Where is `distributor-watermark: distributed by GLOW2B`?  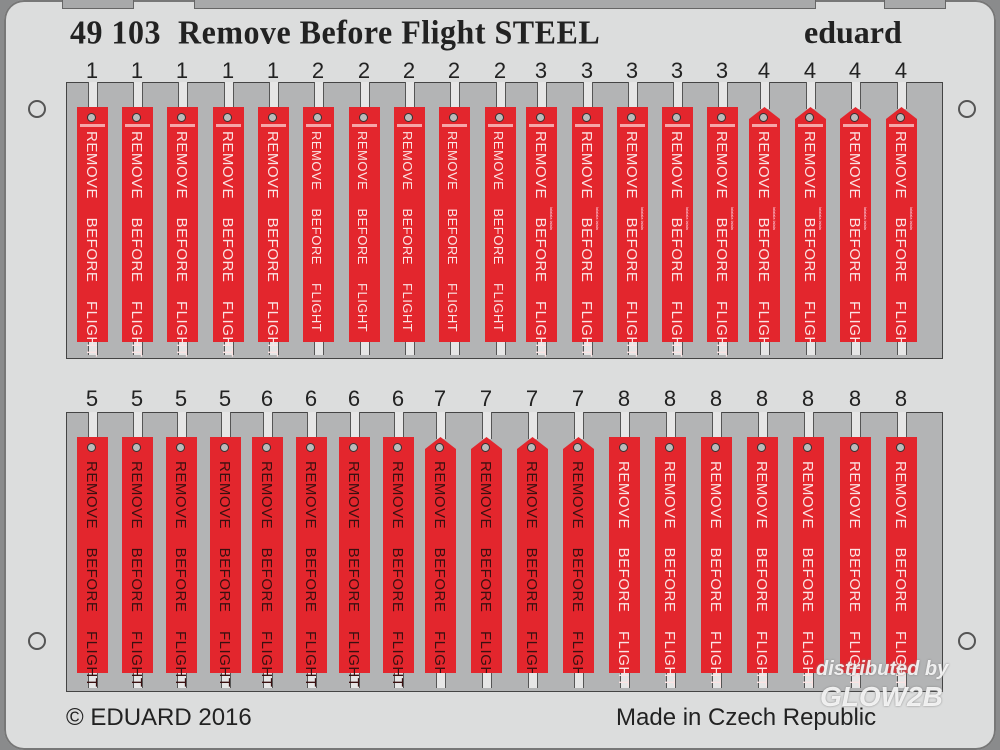
distributor-watermark: distributed by GLOW2B is located at coordinates (882, 685).